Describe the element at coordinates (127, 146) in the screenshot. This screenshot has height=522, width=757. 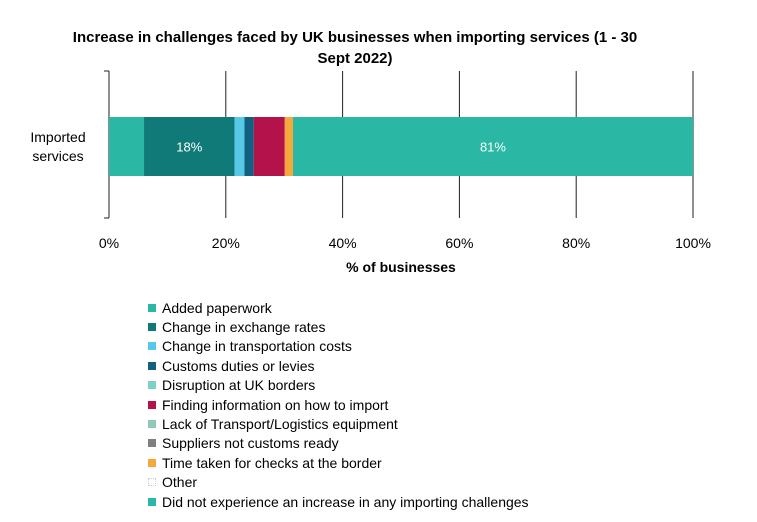
I see `bar-segment-added-paperwork` at that location.